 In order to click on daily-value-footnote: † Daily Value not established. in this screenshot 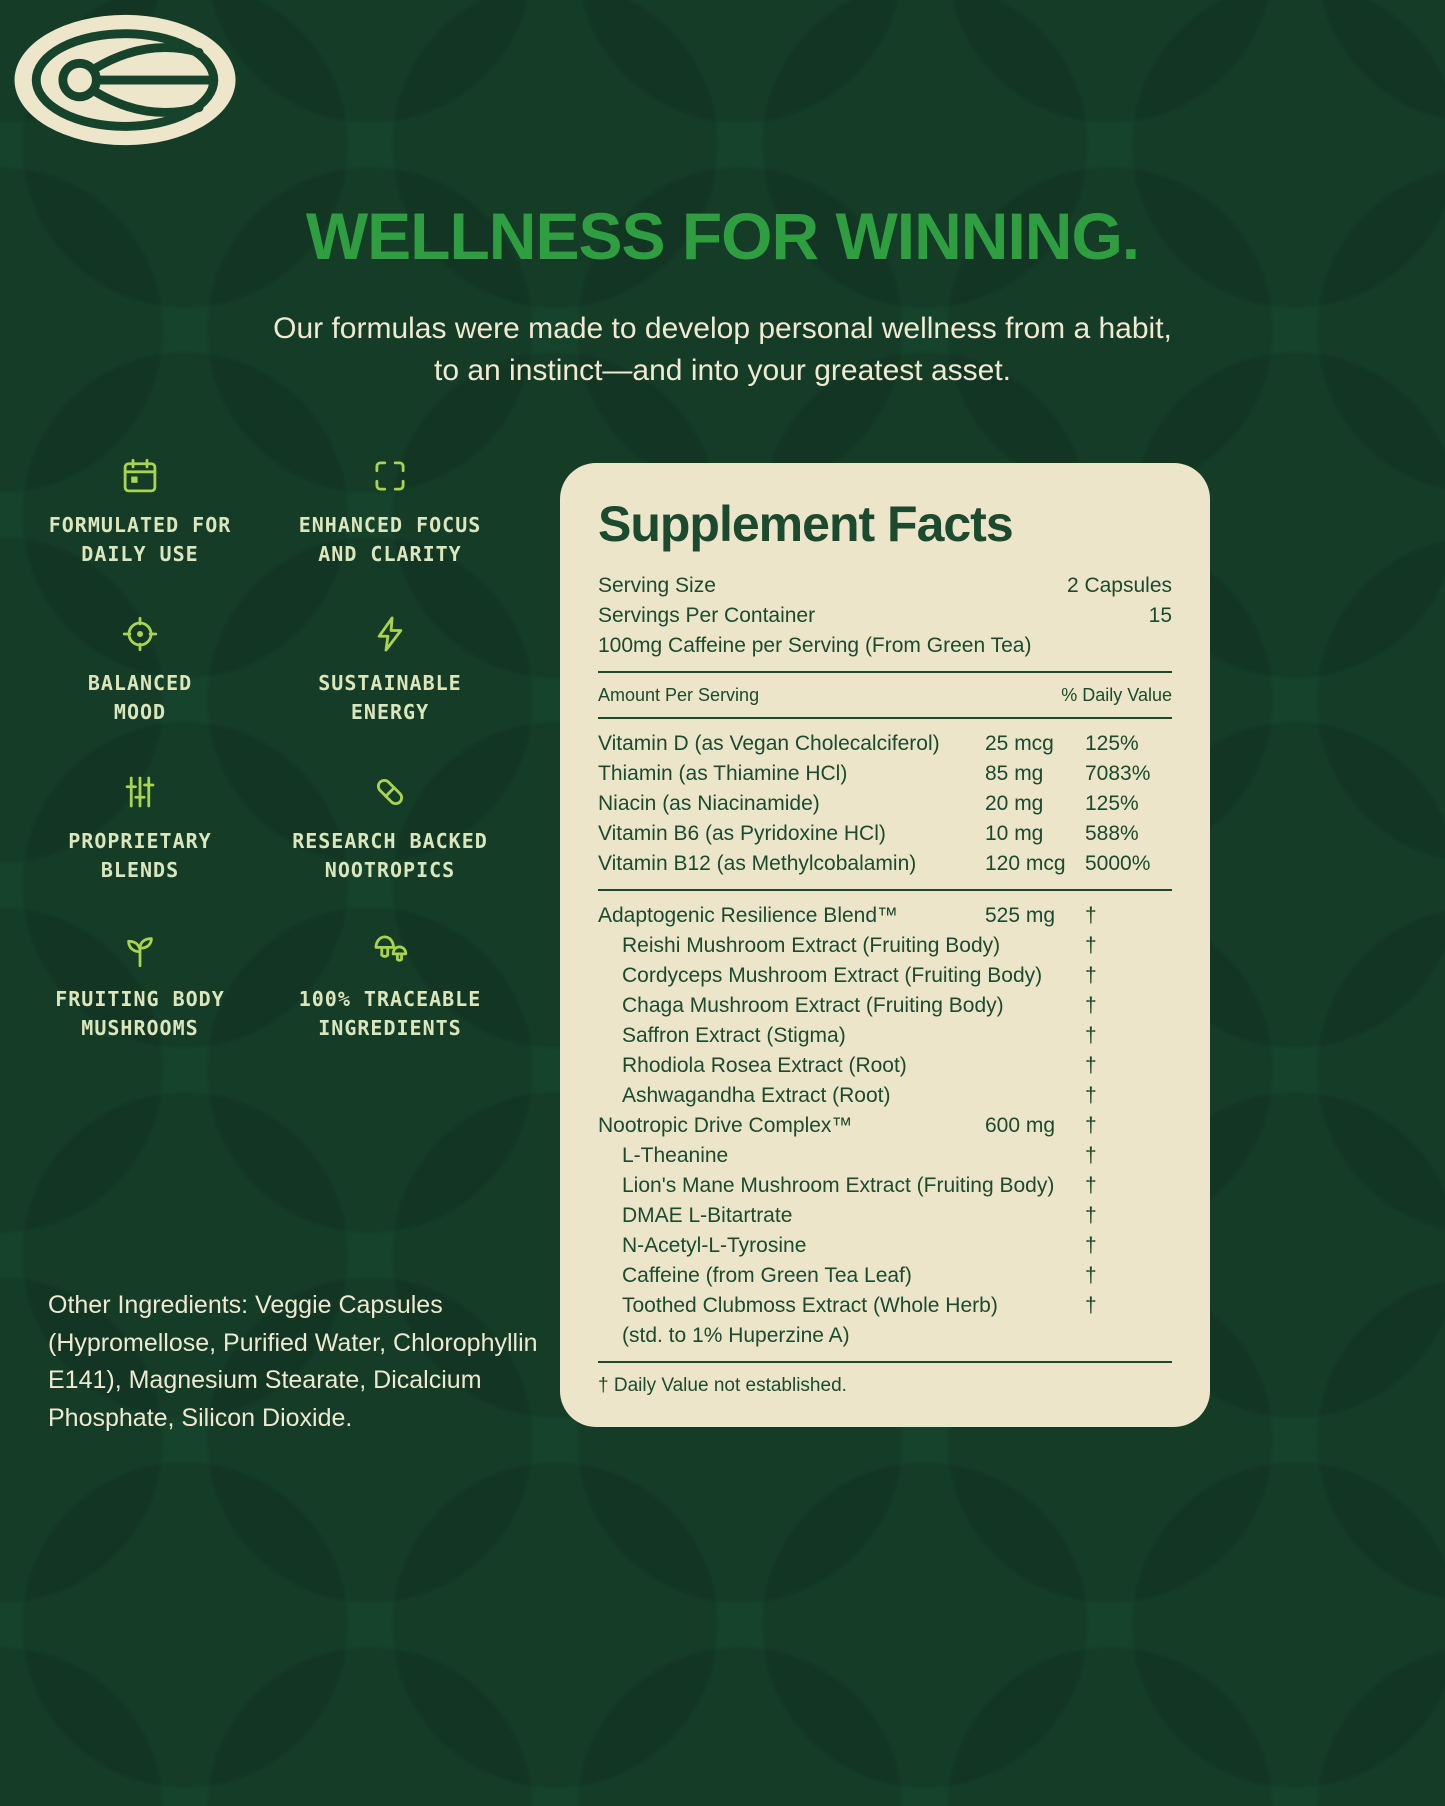, I will do `click(722, 1385)`.